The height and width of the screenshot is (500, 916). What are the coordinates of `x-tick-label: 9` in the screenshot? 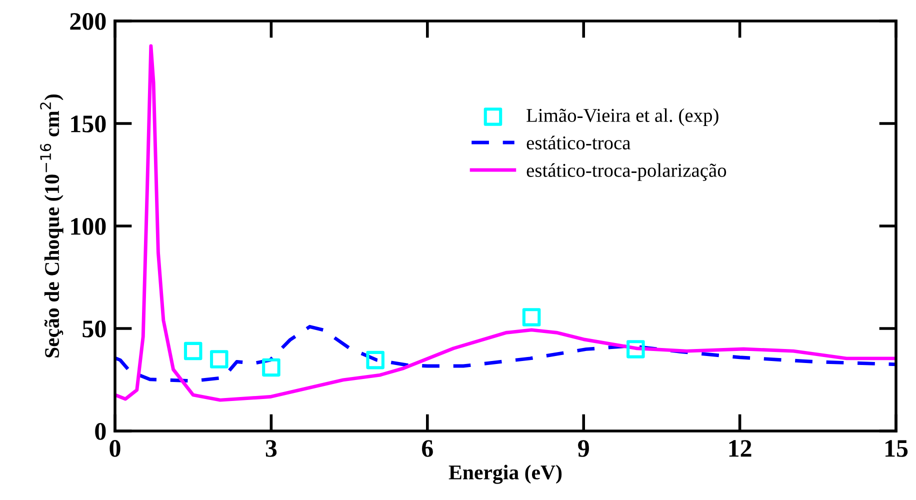 It's located at (583, 448).